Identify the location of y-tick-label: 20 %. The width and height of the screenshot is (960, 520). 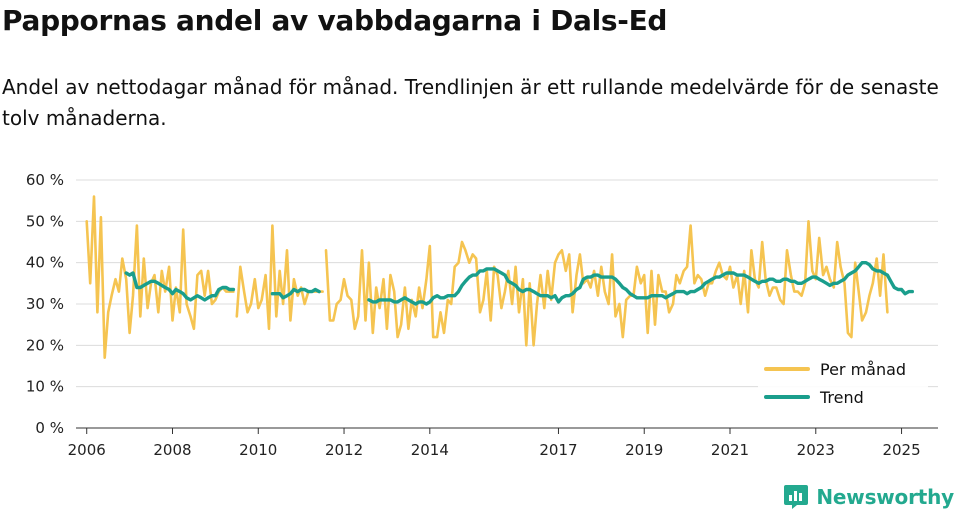
(45, 345).